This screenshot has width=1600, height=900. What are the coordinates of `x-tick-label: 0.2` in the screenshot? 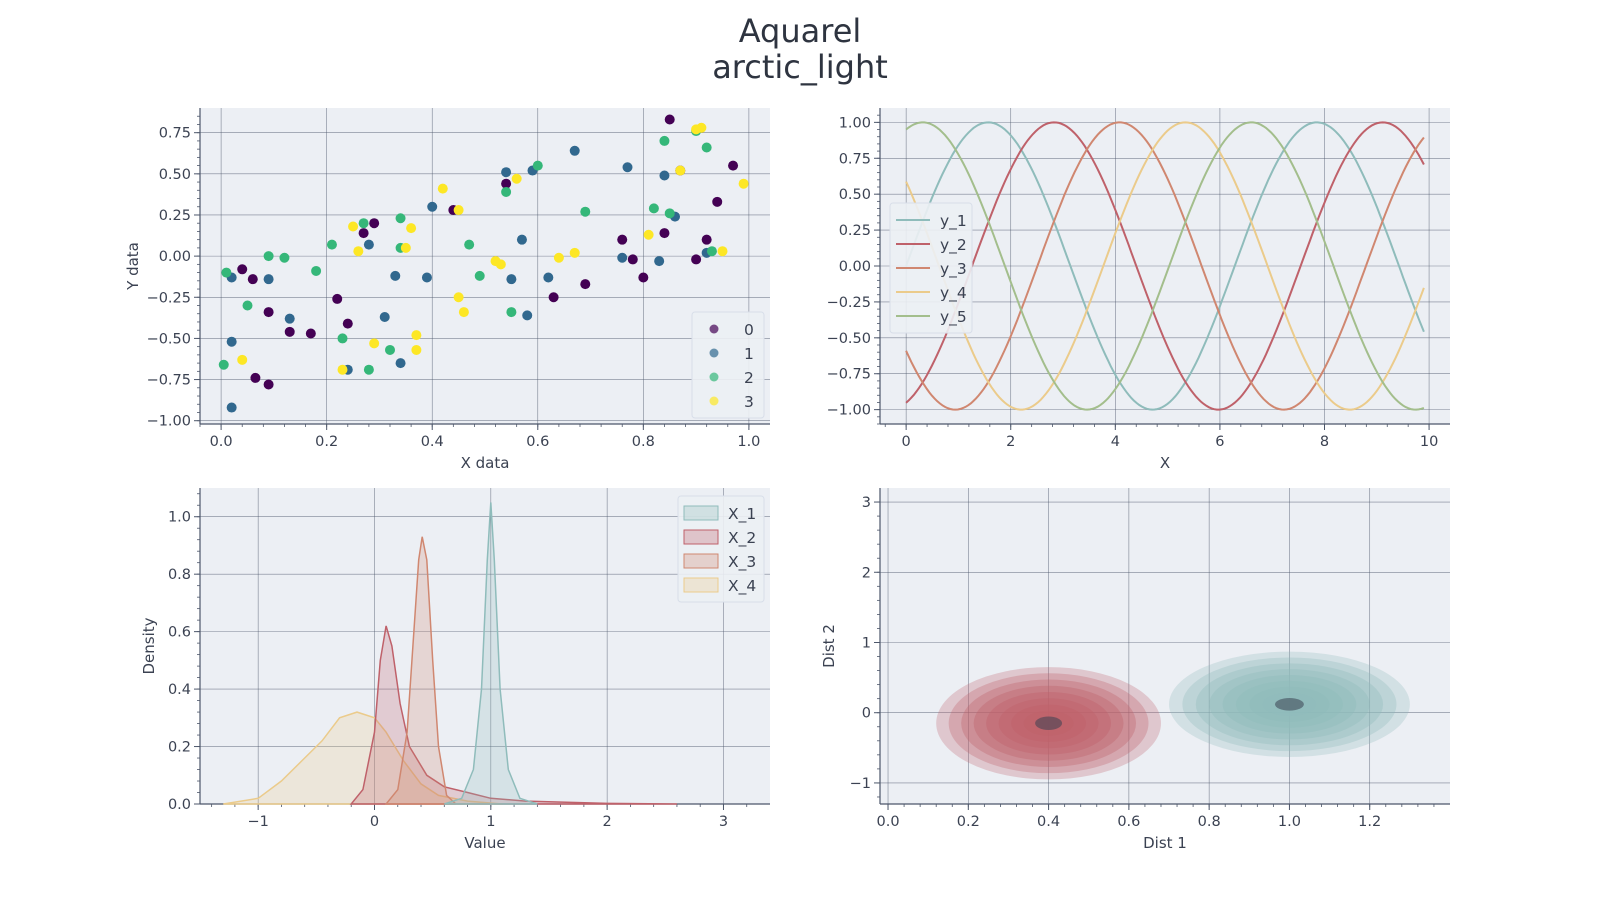 It's located at (326, 442).